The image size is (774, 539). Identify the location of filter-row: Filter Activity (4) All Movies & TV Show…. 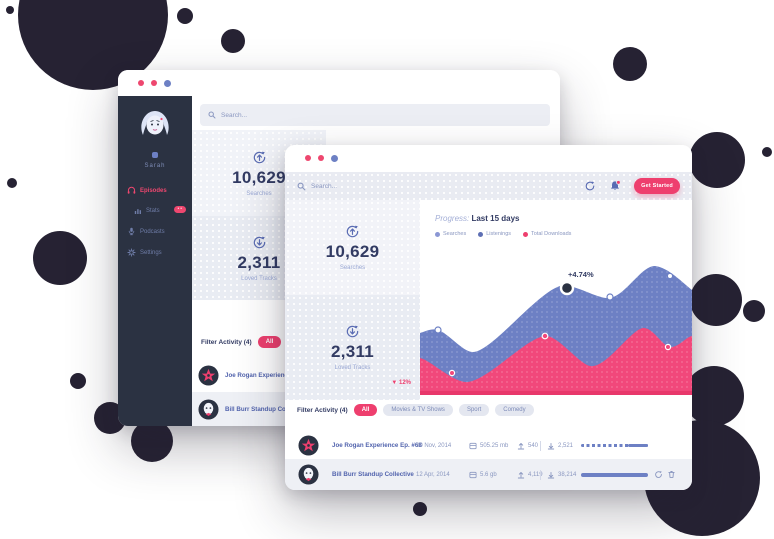
(415, 410).